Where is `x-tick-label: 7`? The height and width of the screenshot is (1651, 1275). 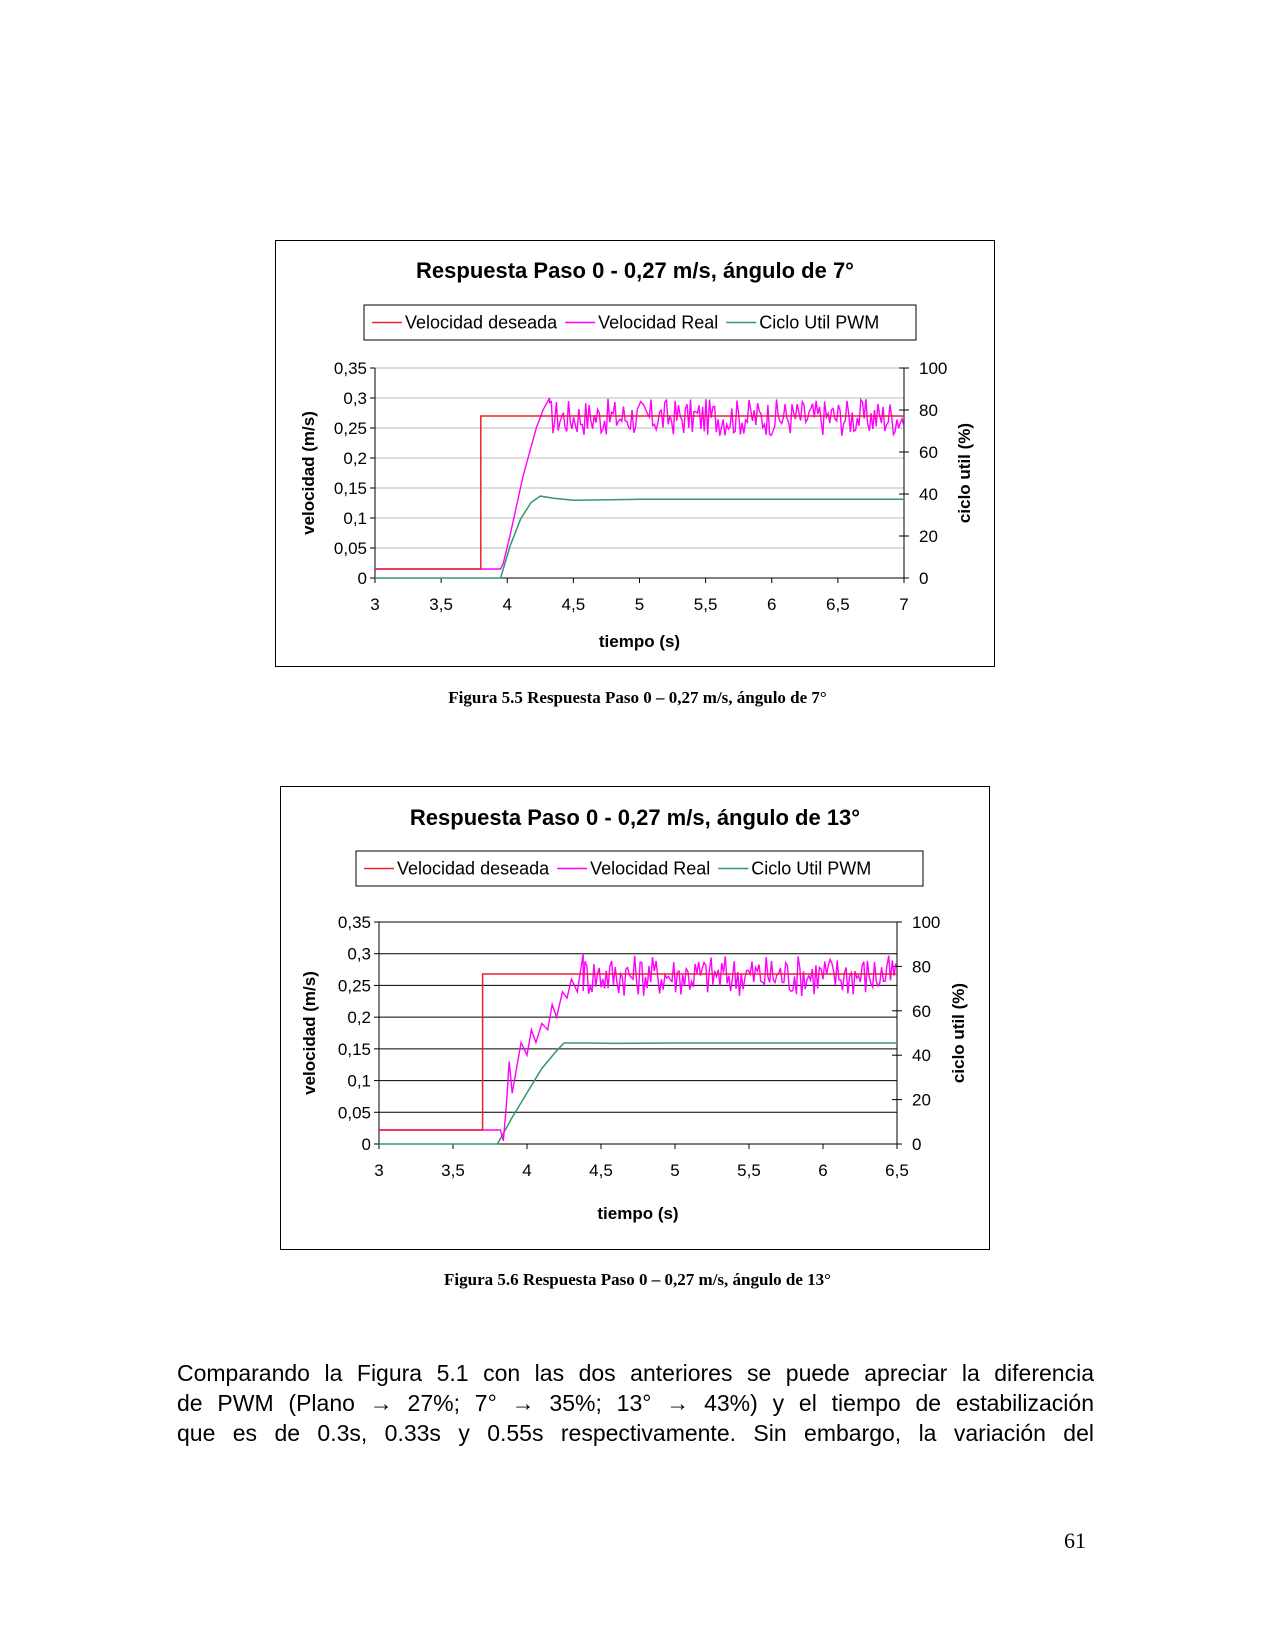 x-tick-label: 7 is located at coordinates (903, 604).